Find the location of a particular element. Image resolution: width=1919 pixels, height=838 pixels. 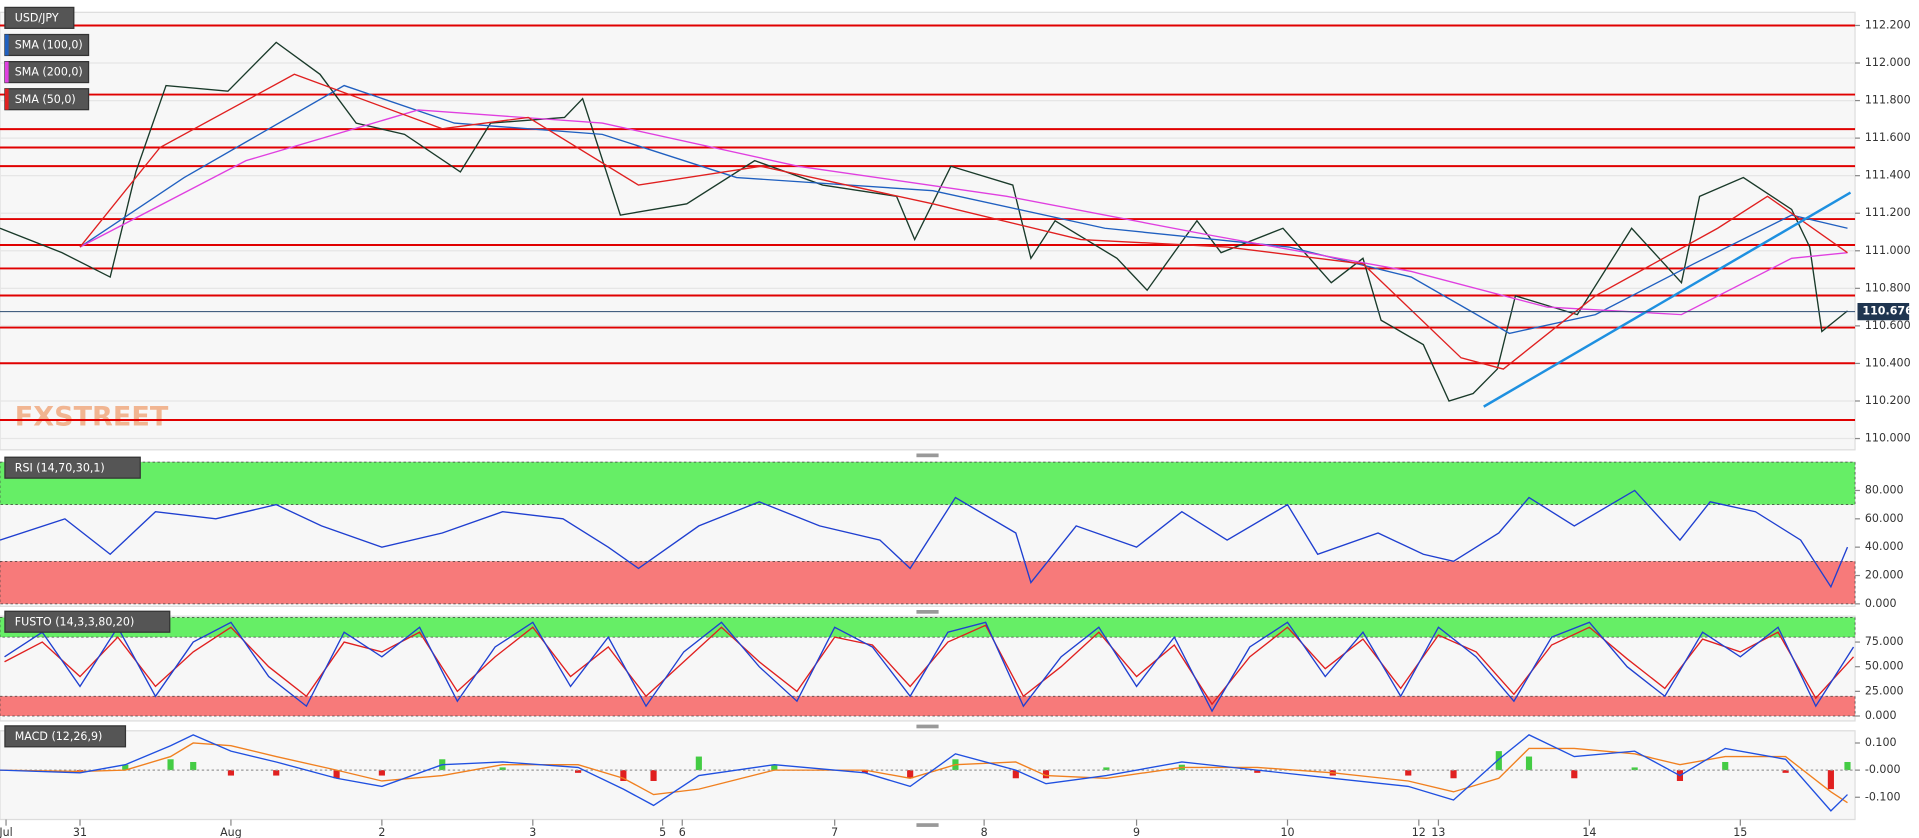

panel-title: USD/JPY is located at coordinates (37, 17).